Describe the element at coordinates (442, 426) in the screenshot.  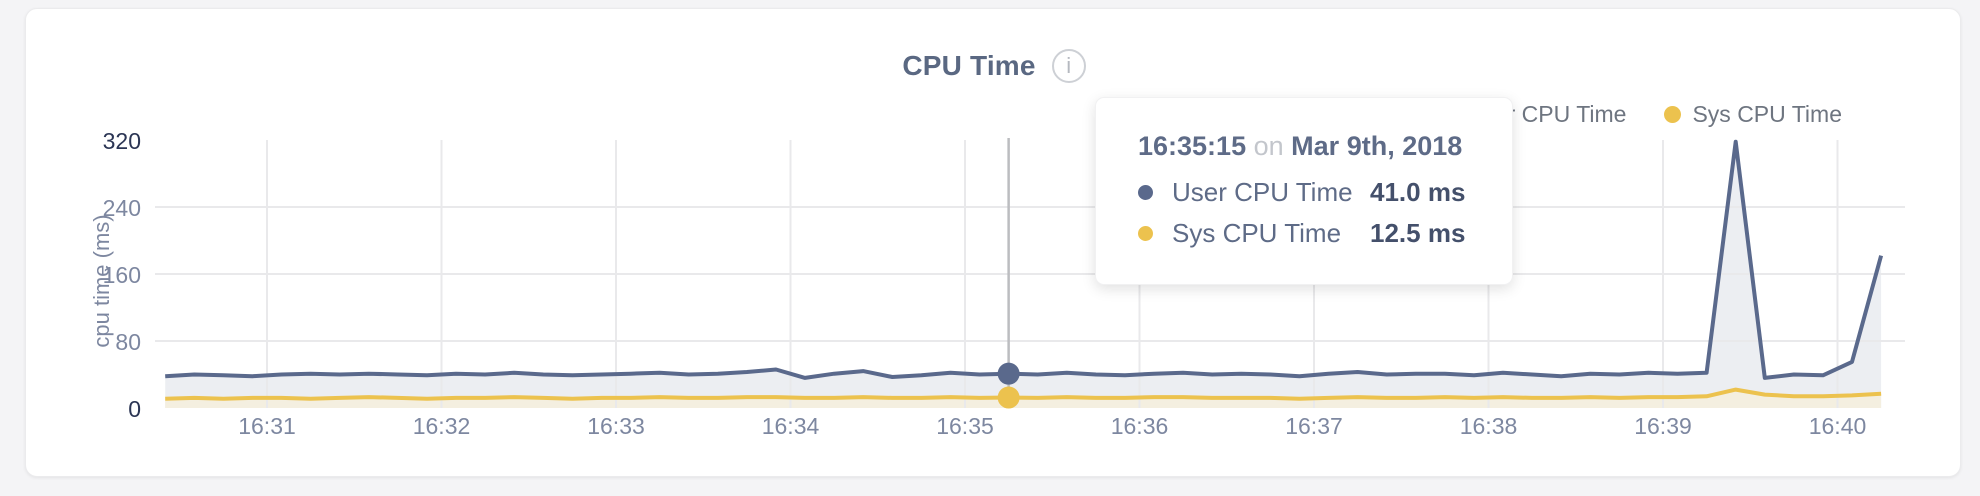
I see `x-axis-tick: 16:32` at that location.